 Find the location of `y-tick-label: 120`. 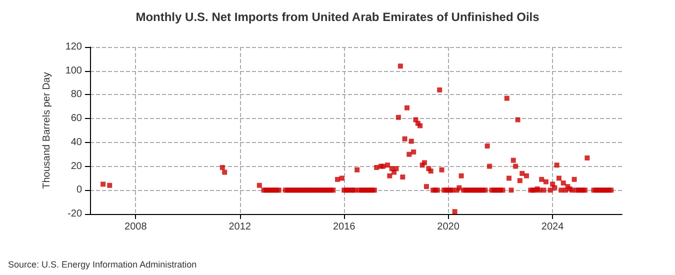

y-tick-label: 120 is located at coordinates (73, 47).